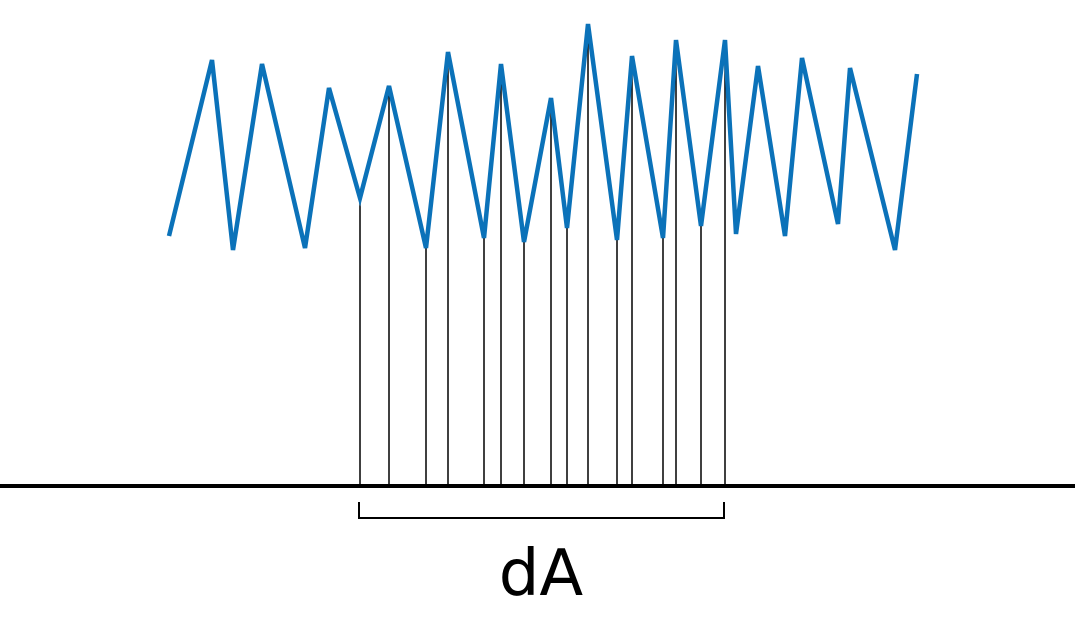  What do you see at coordinates (541, 574) in the screenshot?
I see `area-label: dA` at bounding box center [541, 574].